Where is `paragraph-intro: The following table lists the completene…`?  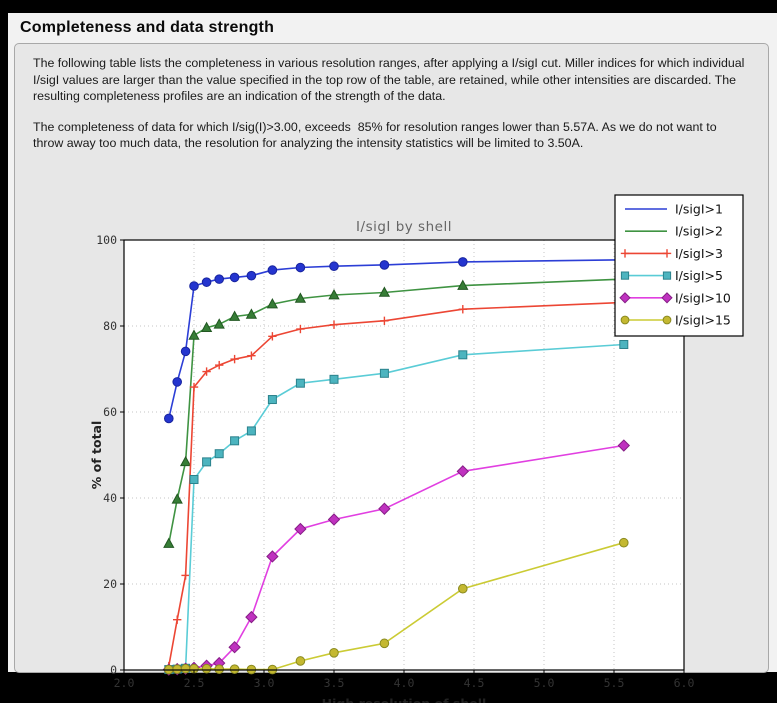 paragraph-intro: The following table lists the completene… is located at coordinates (390, 79).